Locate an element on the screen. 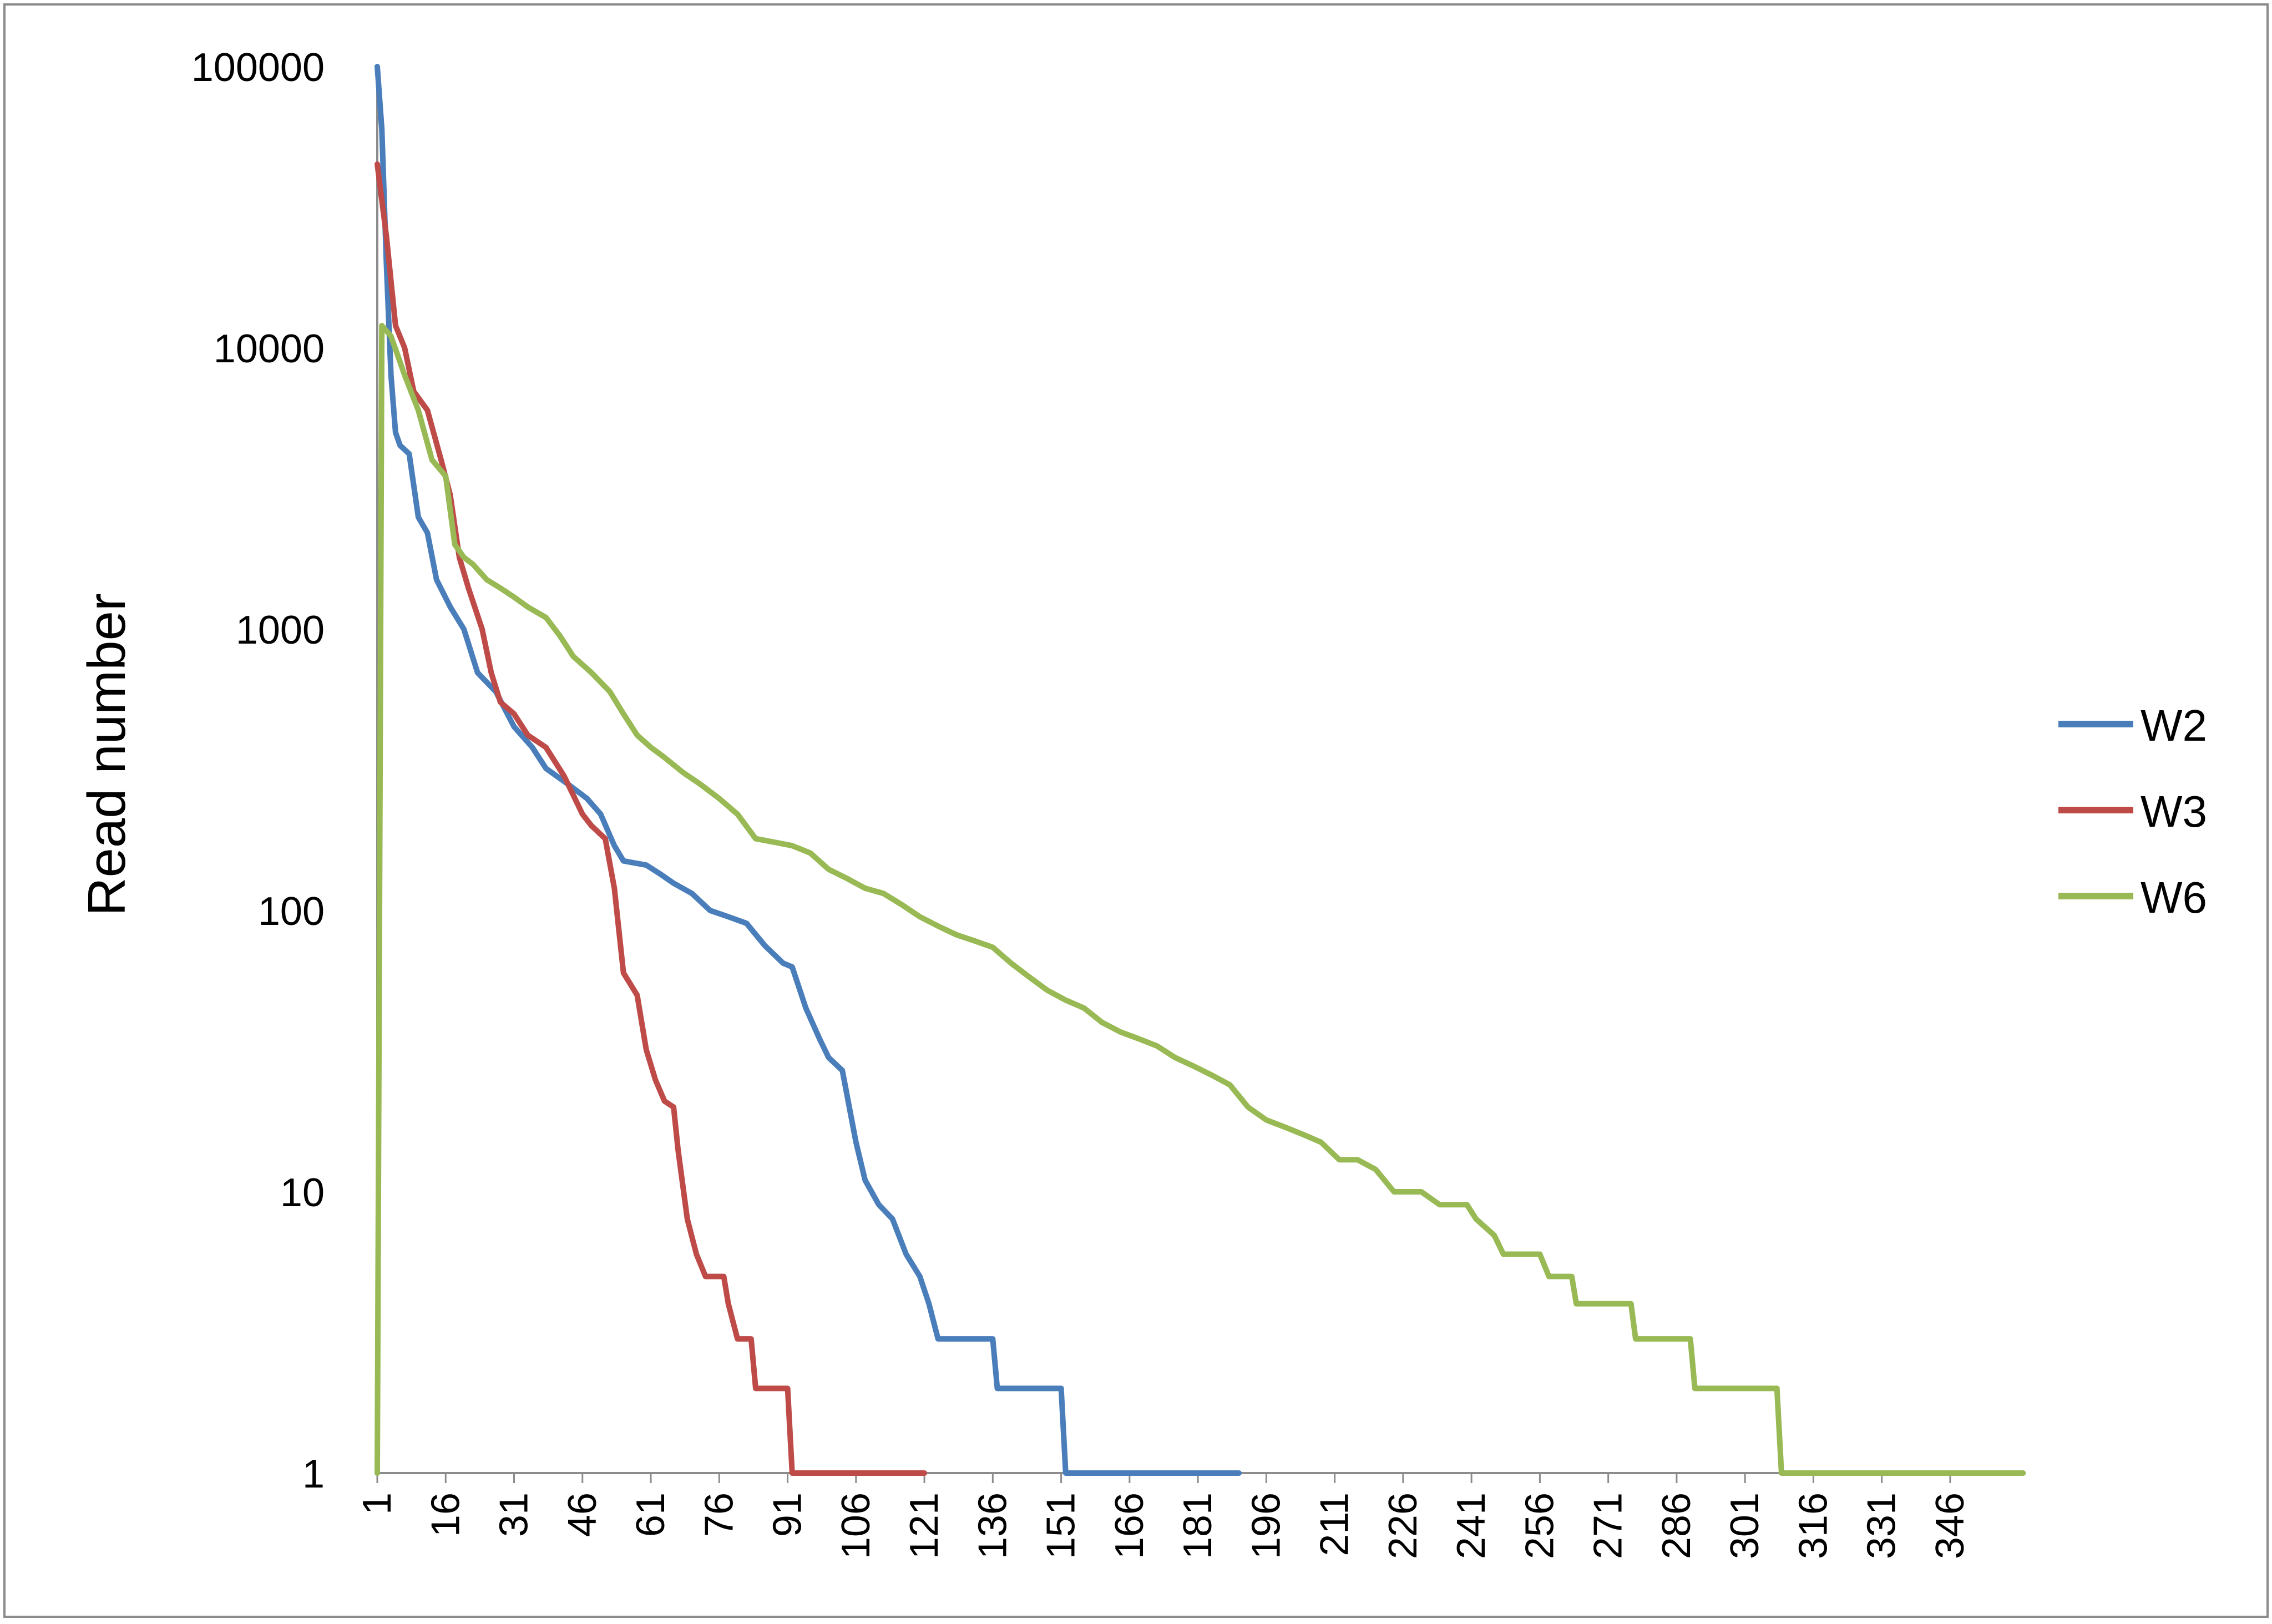 The image size is (2272, 1624). x-tick-label: 61 is located at coordinates (651, 1515).